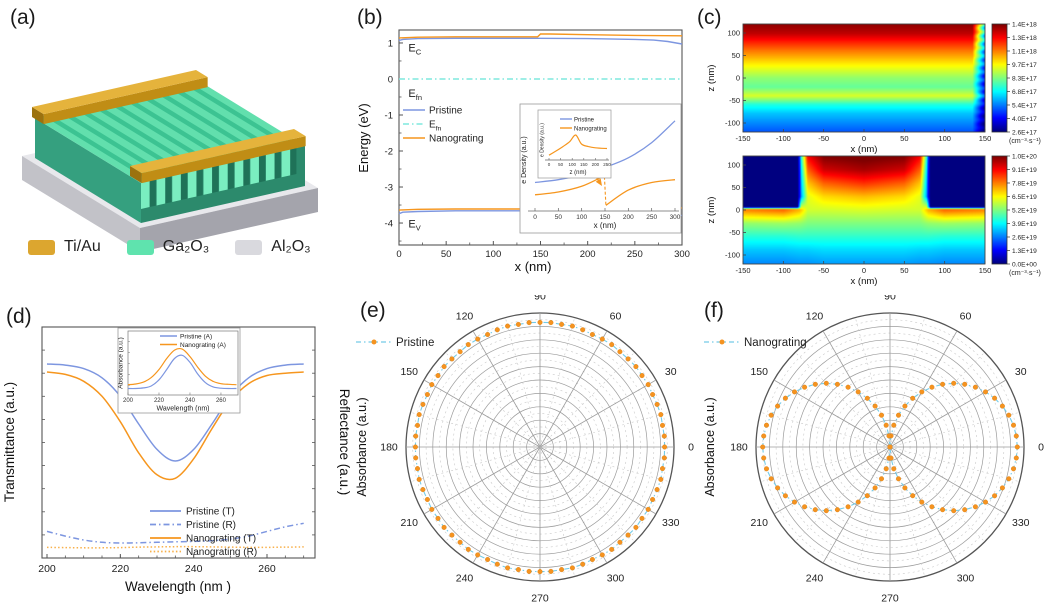 The image size is (1059, 604). What do you see at coordinates (64, 247) in the screenshot?
I see `legend-item-tiau: Ti/Au` at bounding box center [64, 247].